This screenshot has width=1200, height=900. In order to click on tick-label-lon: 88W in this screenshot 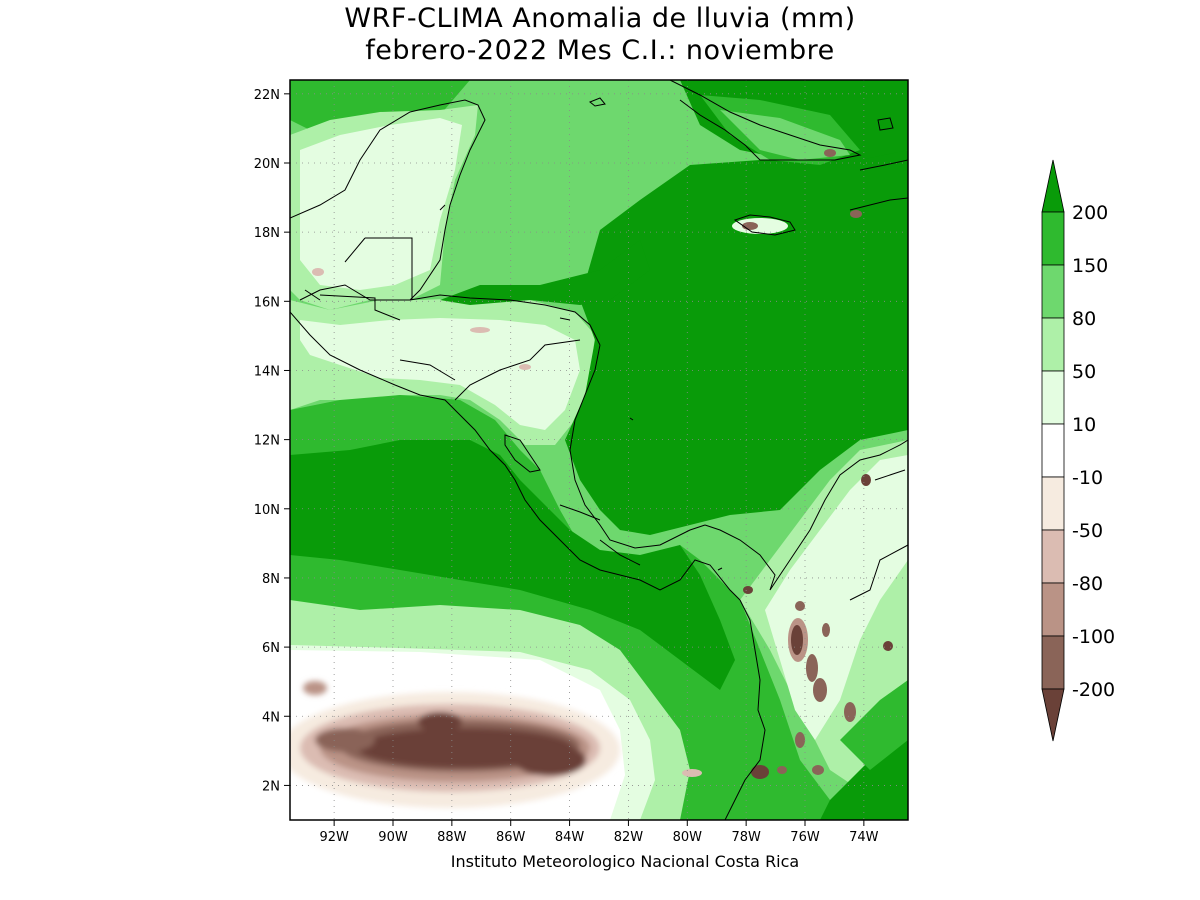, I will do `click(452, 837)`.